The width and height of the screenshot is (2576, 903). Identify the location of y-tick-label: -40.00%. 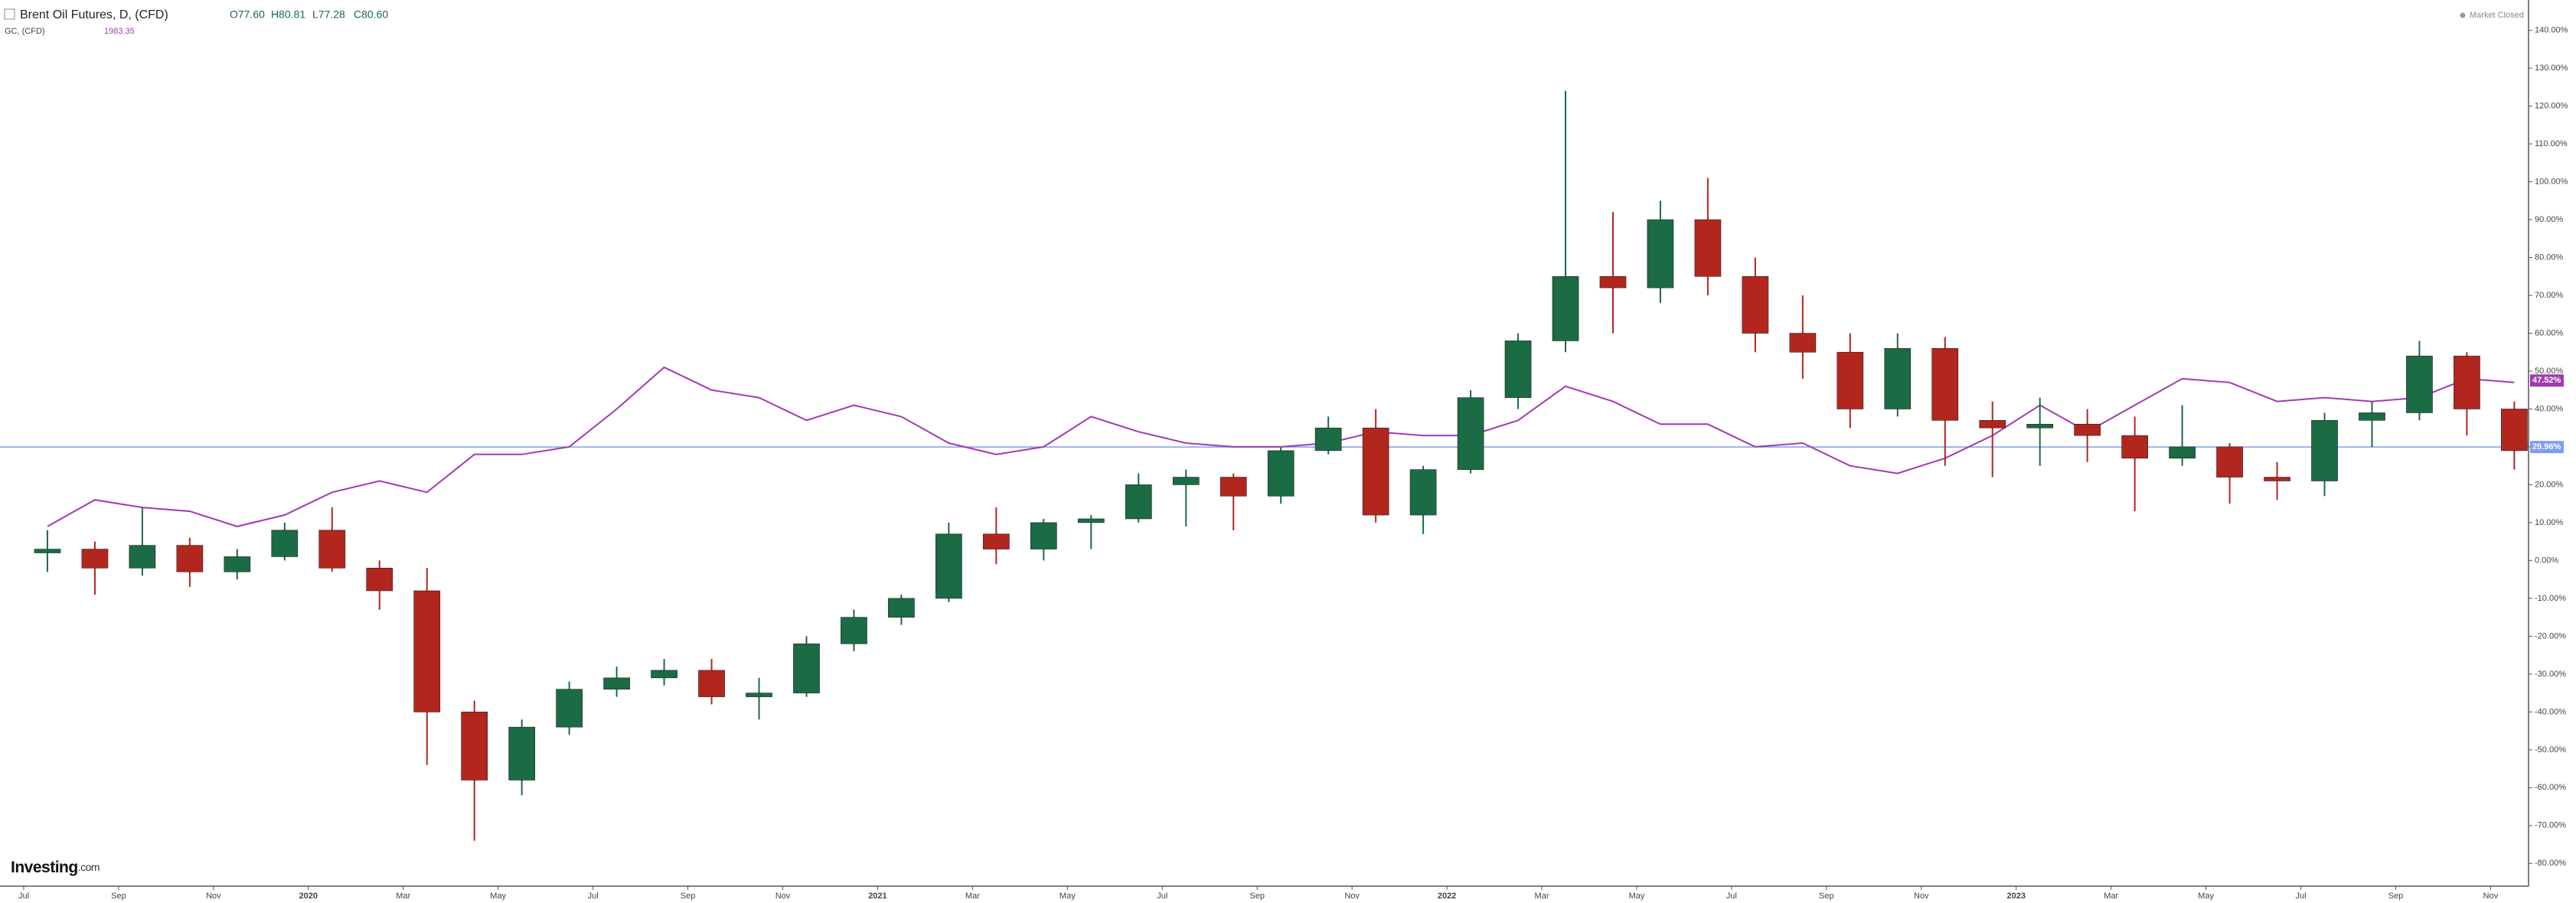
(2550, 711).